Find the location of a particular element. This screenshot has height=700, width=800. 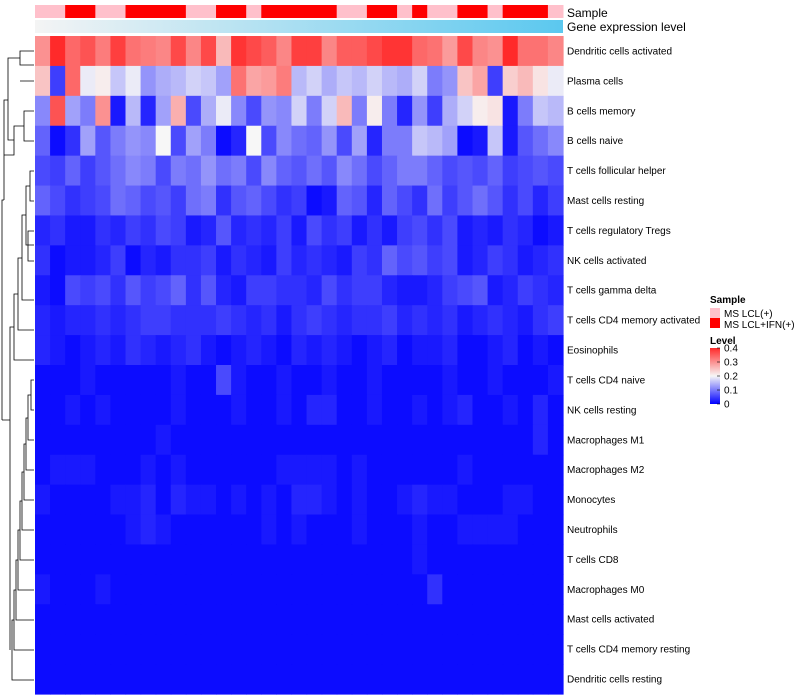

row-label: Plasma cells is located at coordinates (595, 81).